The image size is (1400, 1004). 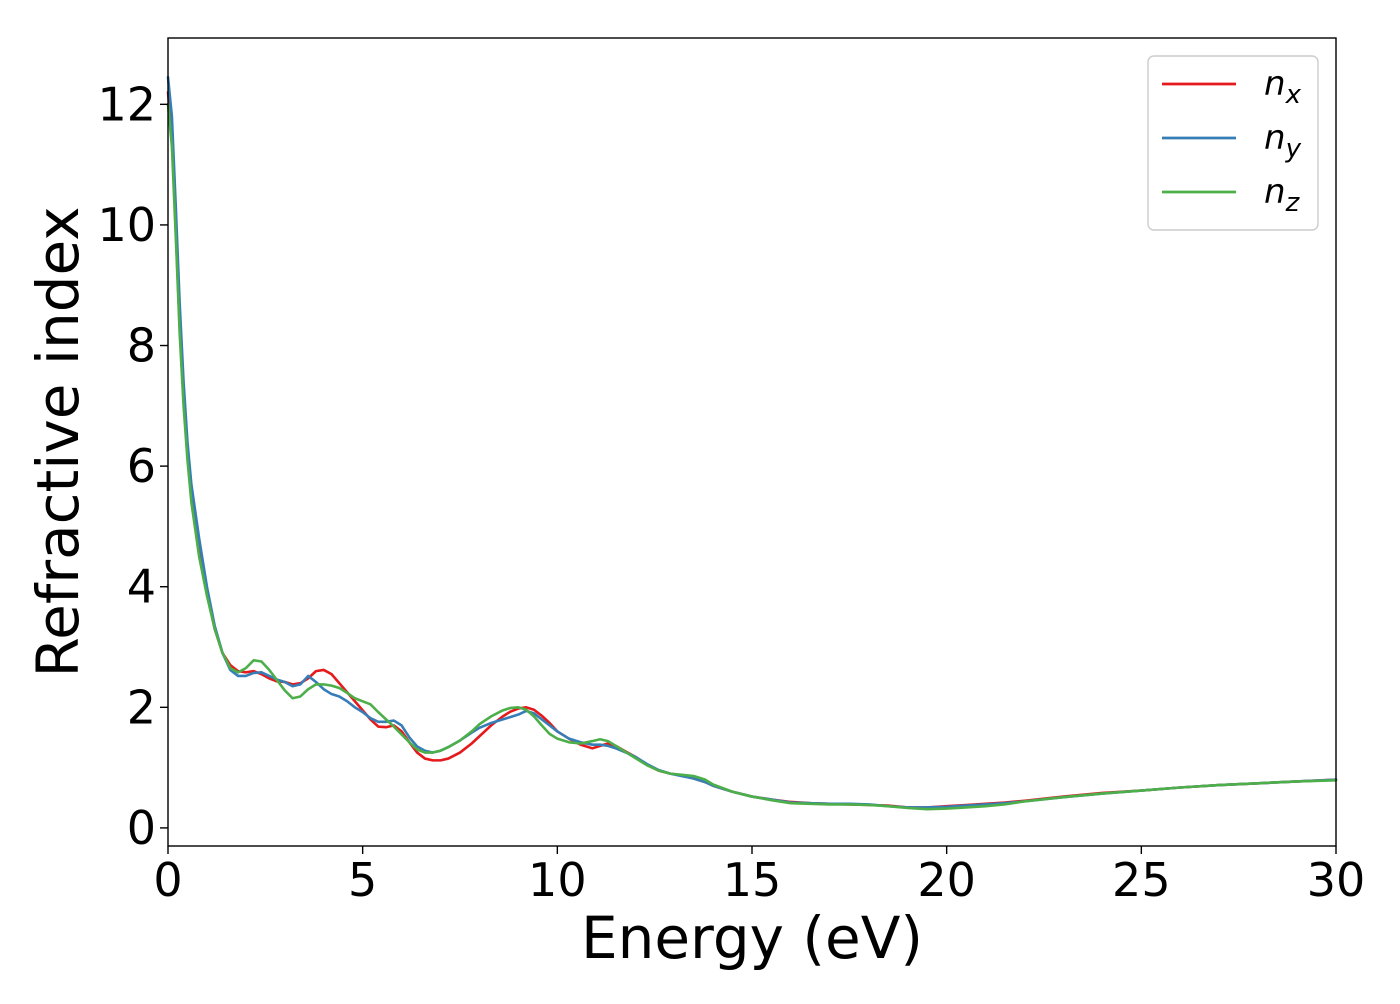 I want to click on x-tick-label: 20, so click(x=946, y=880).